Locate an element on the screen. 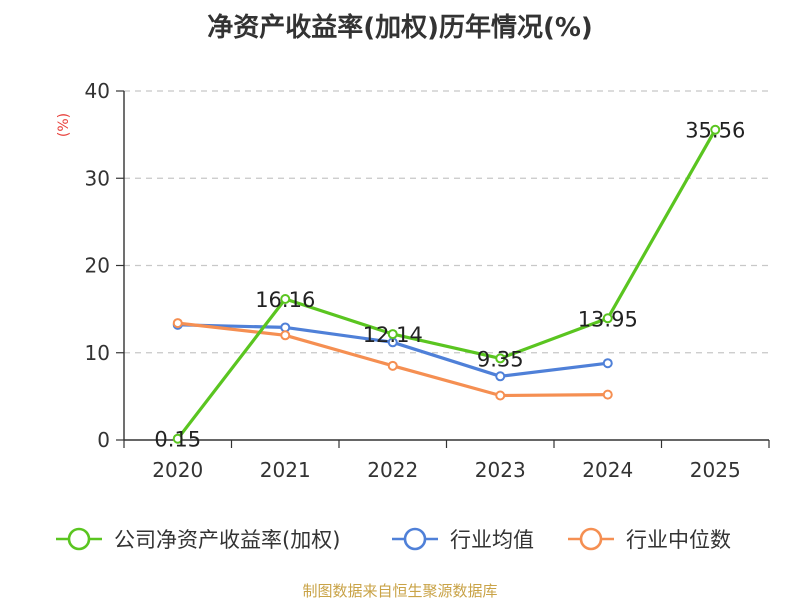 This screenshot has width=800, height=600. x-tick-label-2025: 2025 is located at coordinates (715, 470).